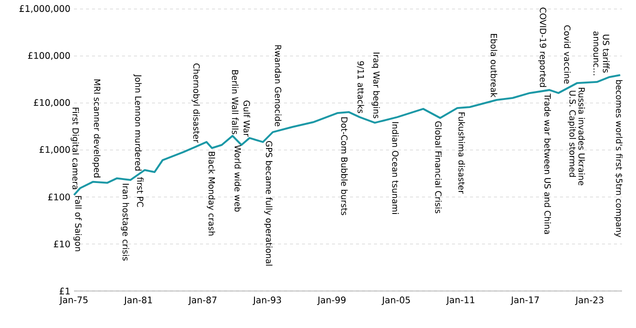  Describe the element at coordinates (542, 47) in the screenshot. I see `annotation: COVID-19 reported` at that location.